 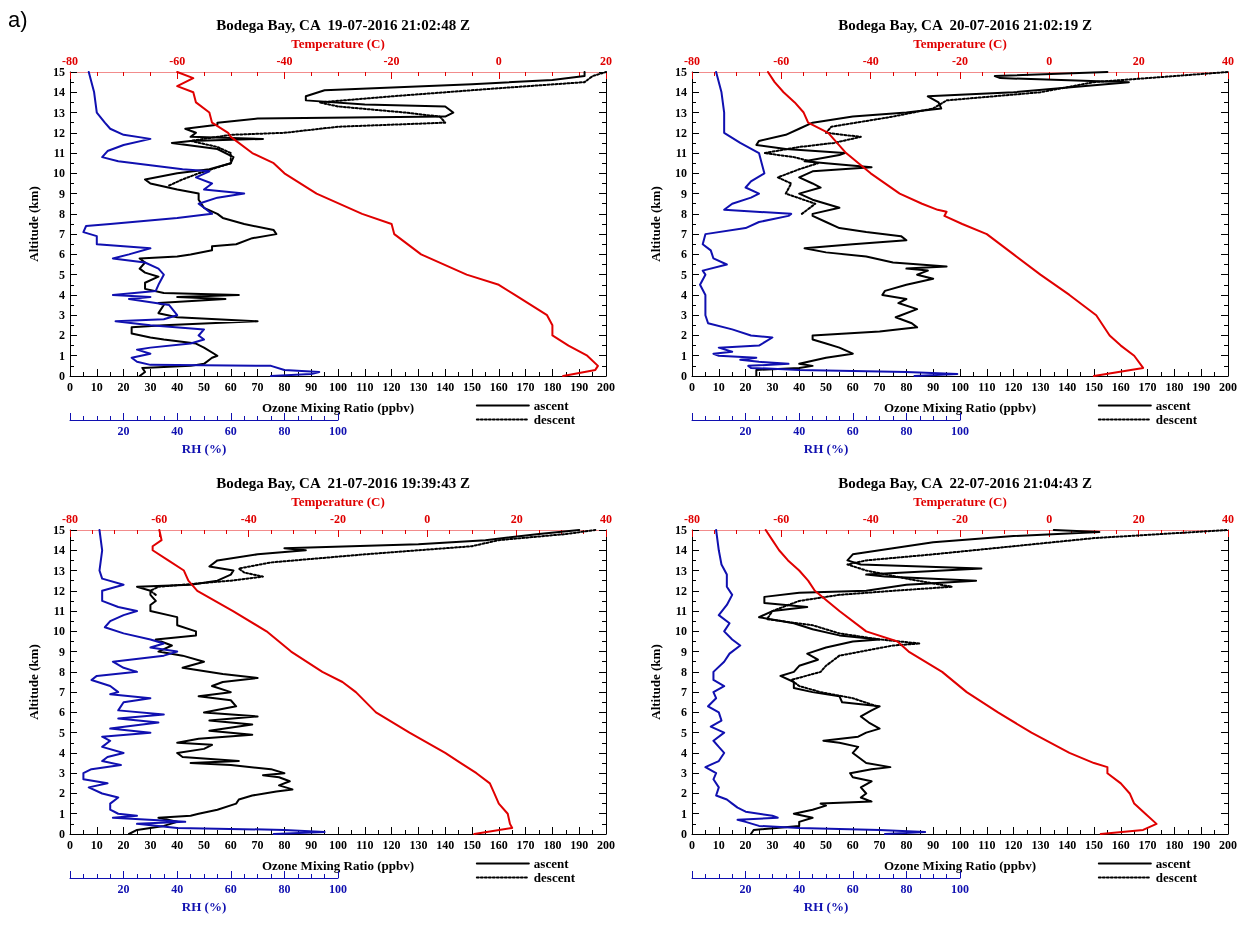 I want to click on y-tick-label: 15, so click(x=681, y=72).